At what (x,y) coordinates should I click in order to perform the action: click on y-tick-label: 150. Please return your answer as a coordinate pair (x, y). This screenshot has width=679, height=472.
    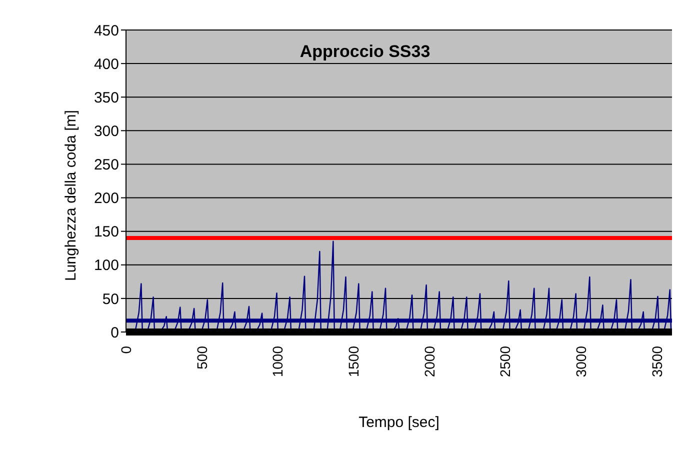
    Looking at the image, I should click on (106, 232).